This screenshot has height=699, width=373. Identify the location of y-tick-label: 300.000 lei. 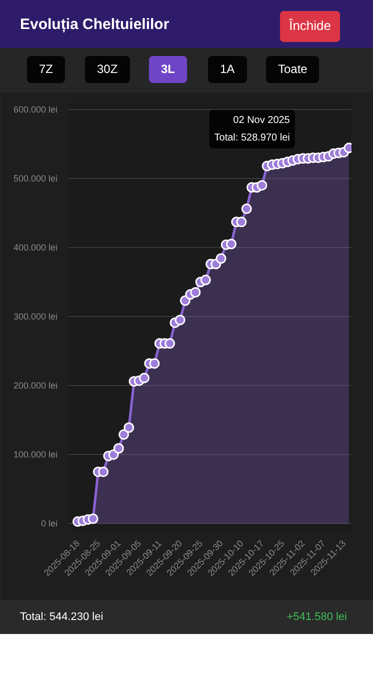
(35, 317).